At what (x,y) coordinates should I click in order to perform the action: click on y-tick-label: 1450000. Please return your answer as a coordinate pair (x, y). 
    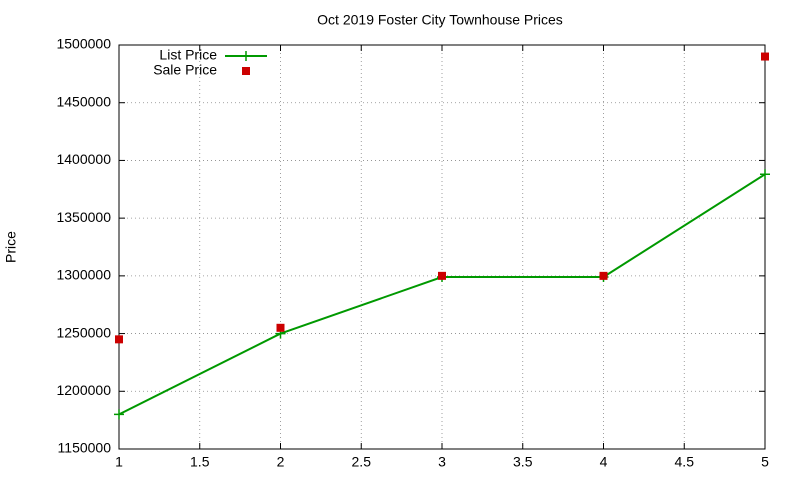
    Looking at the image, I should click on (83, 101).